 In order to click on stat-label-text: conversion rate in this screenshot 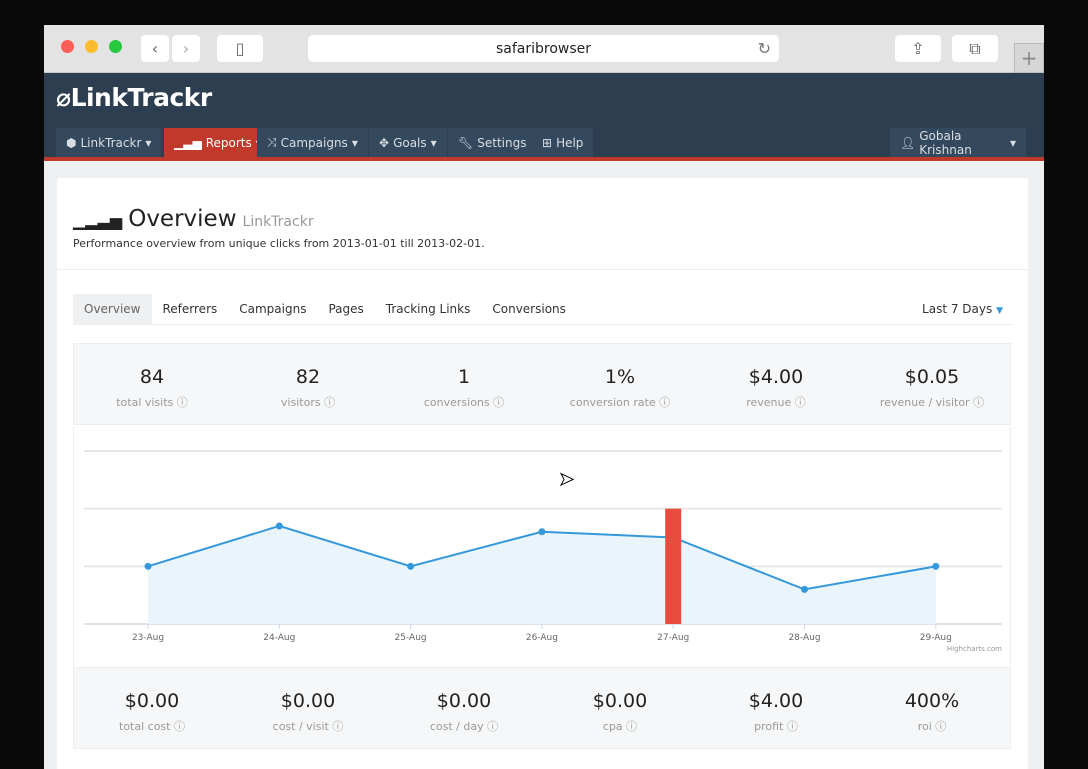, I will do `click(612, 402)`.